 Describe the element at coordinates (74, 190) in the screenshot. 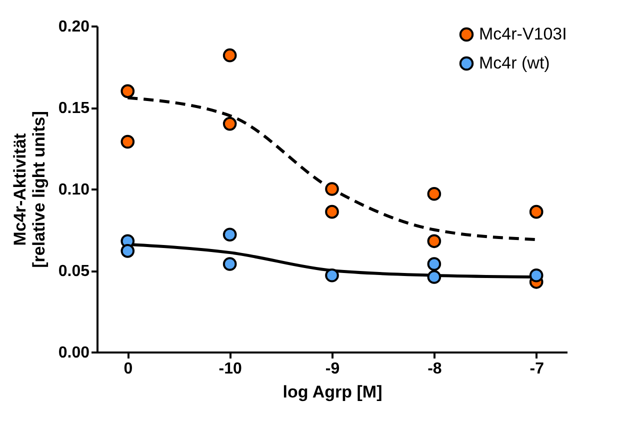

I see `y-tick-label: 0.10` at that location.